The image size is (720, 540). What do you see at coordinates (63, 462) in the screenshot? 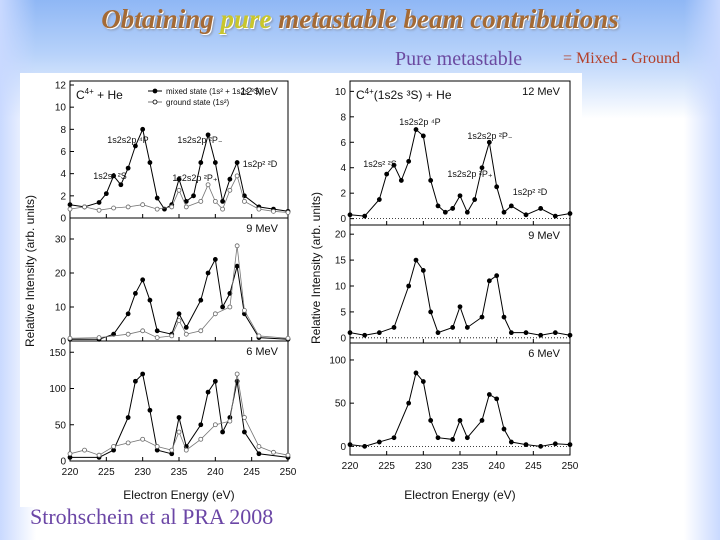
I see `y-tick-label: 0` at bounding box center [63, 462].